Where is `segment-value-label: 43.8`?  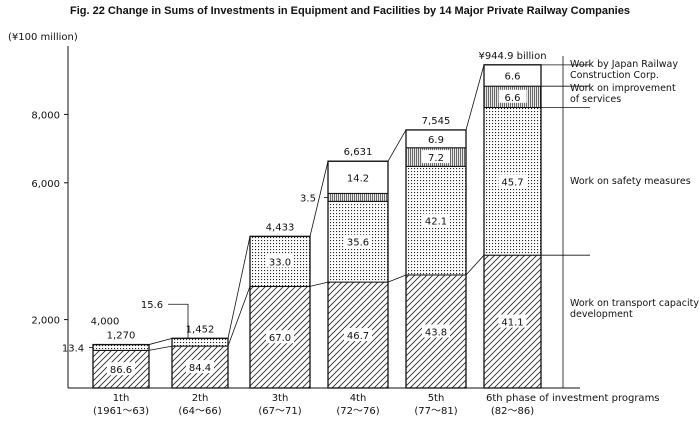
segment-value-label: 43.8 is located at coordinates (436, 332).